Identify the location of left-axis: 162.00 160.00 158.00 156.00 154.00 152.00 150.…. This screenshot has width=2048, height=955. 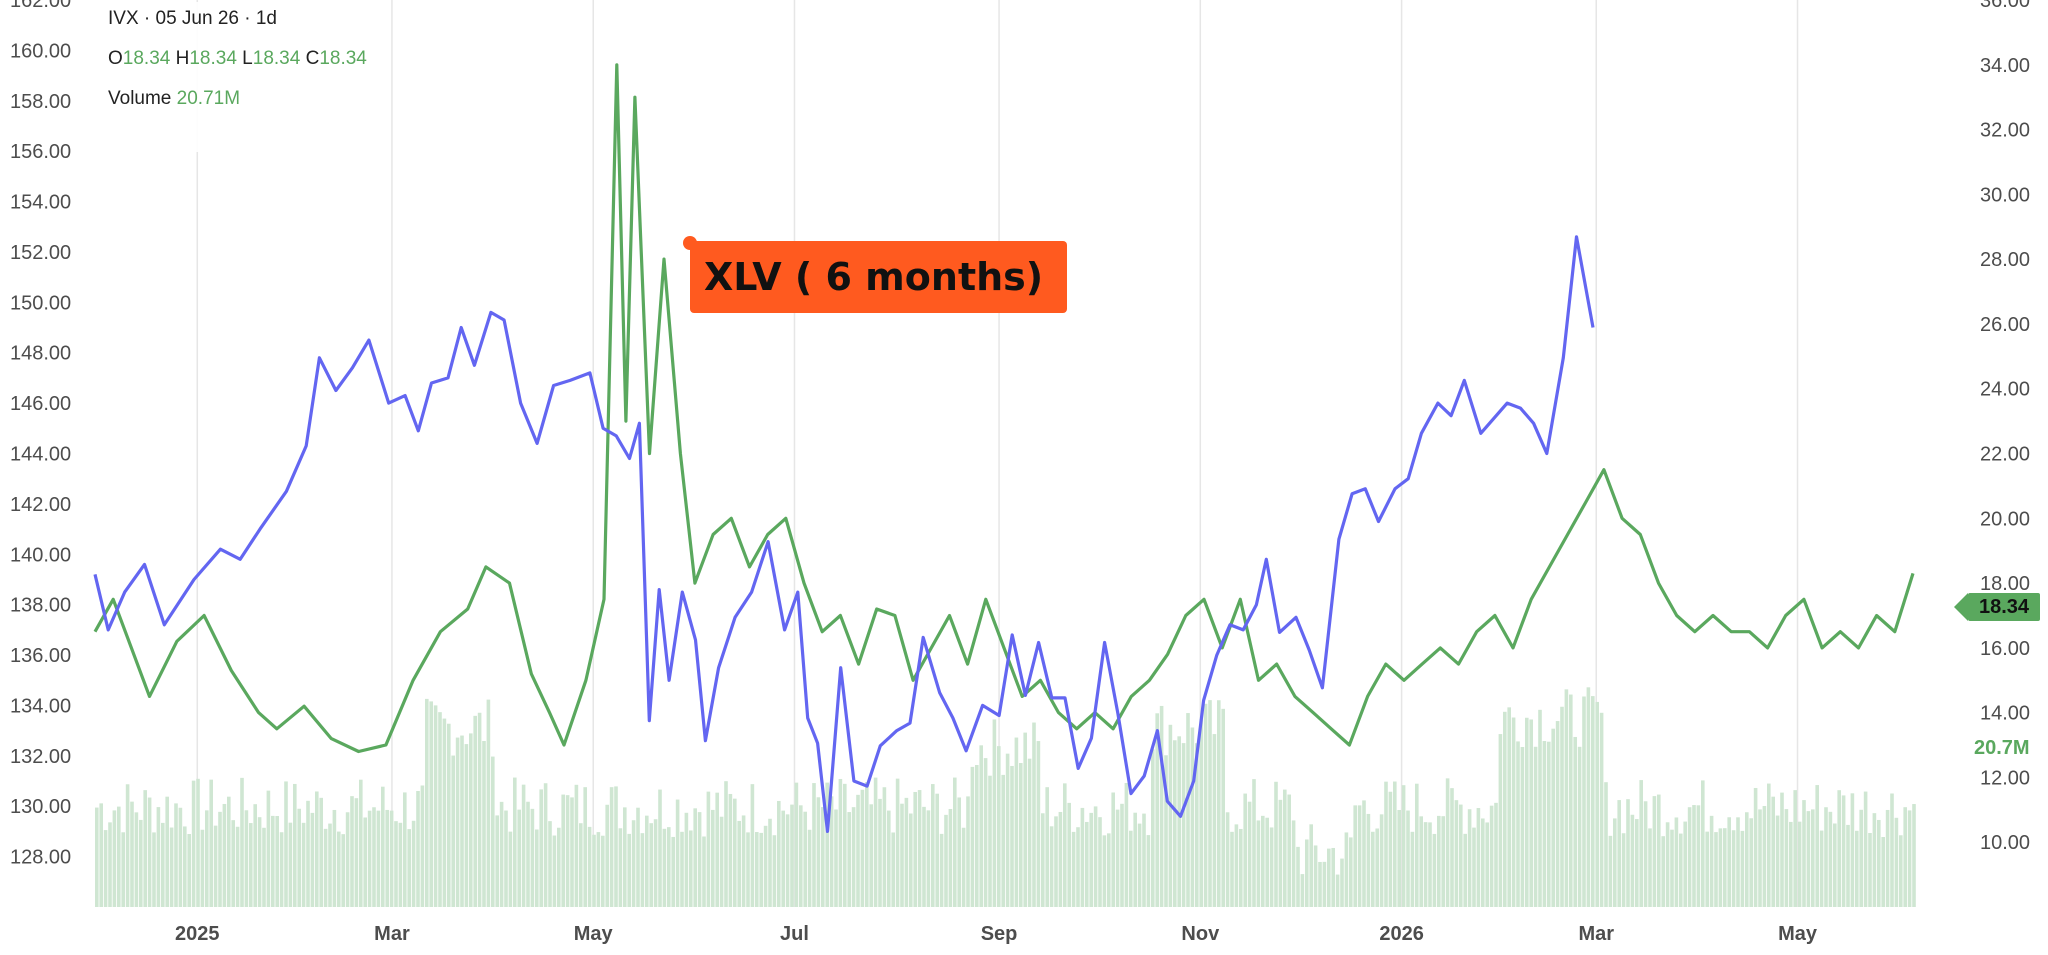
(40, 434).